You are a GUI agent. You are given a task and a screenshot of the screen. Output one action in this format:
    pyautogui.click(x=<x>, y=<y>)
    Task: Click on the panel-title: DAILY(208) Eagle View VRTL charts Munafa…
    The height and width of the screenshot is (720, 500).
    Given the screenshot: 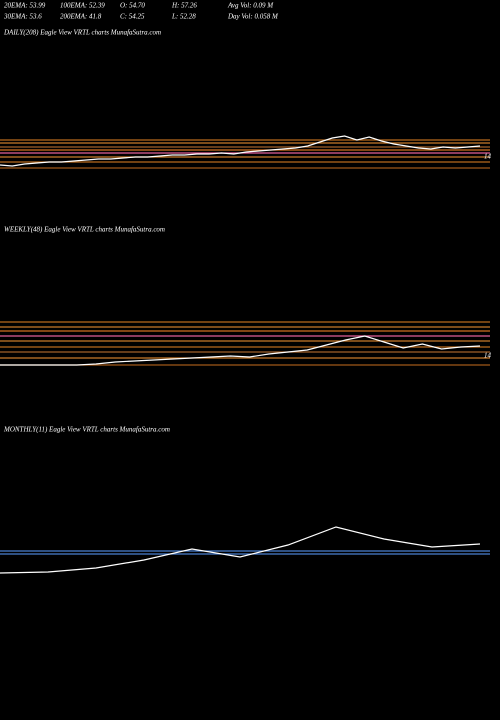 What is the action you would take?
    pyautogui.click(x=82, y=33)
    